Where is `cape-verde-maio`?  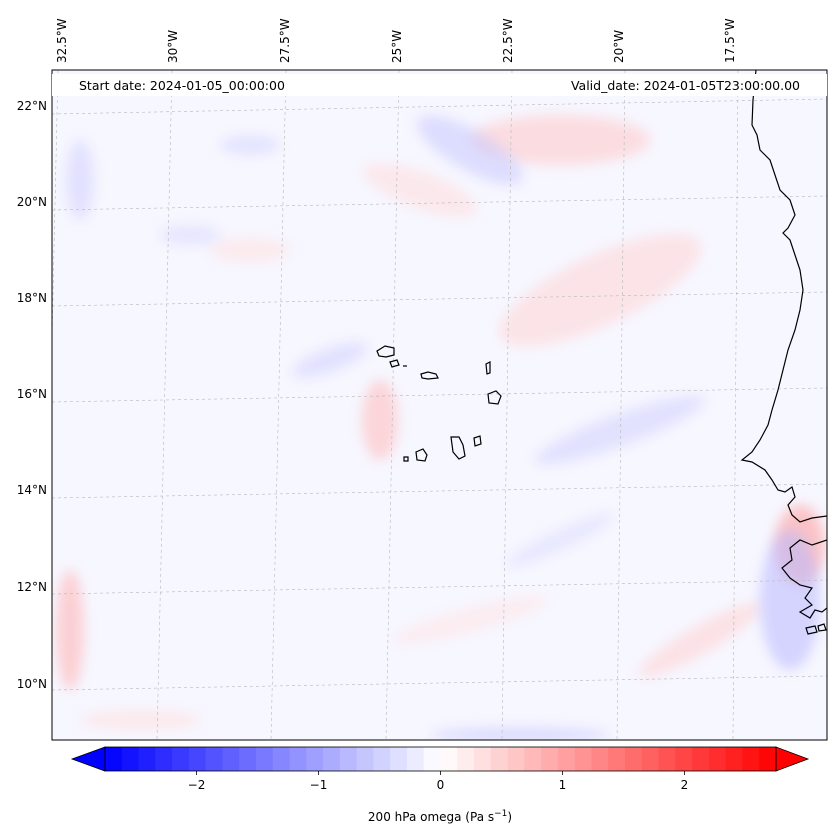
cape-verde-maio is located at coordinates (477, 441).